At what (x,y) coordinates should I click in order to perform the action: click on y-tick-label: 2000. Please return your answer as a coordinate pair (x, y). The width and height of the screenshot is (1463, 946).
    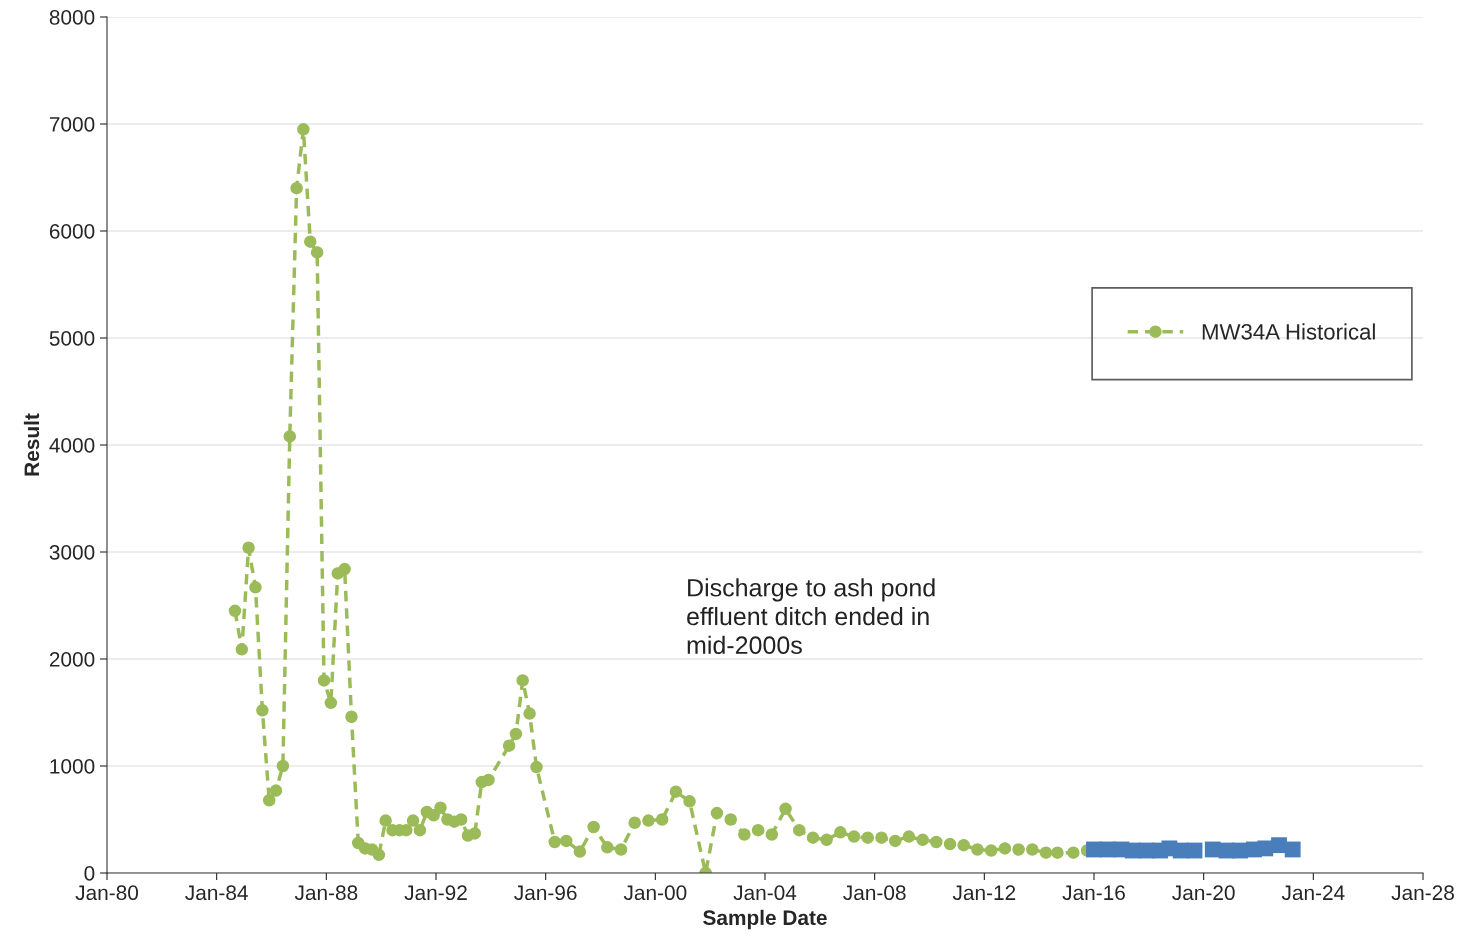
    Looking at the image, I should click on (72, 659).